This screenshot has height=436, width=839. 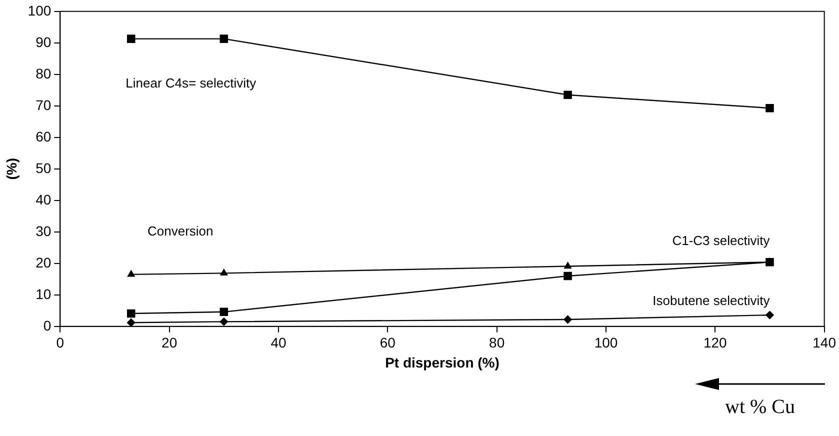 I want to click on y-axis-title: (%), so click(x=11, y=169).